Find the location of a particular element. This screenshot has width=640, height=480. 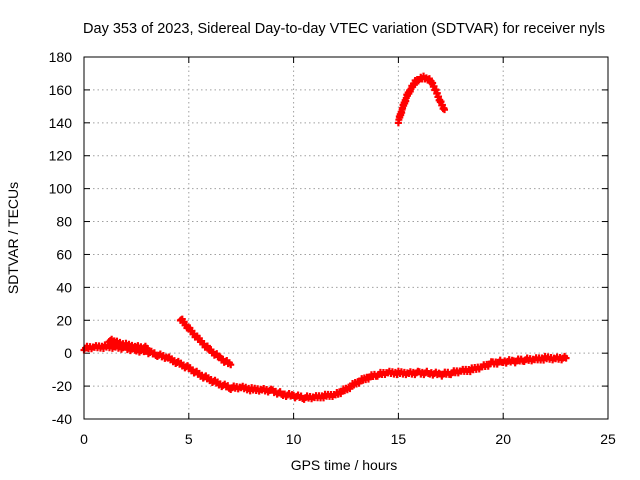

y-tick-label: 20 is located at coordinates (64, 320).